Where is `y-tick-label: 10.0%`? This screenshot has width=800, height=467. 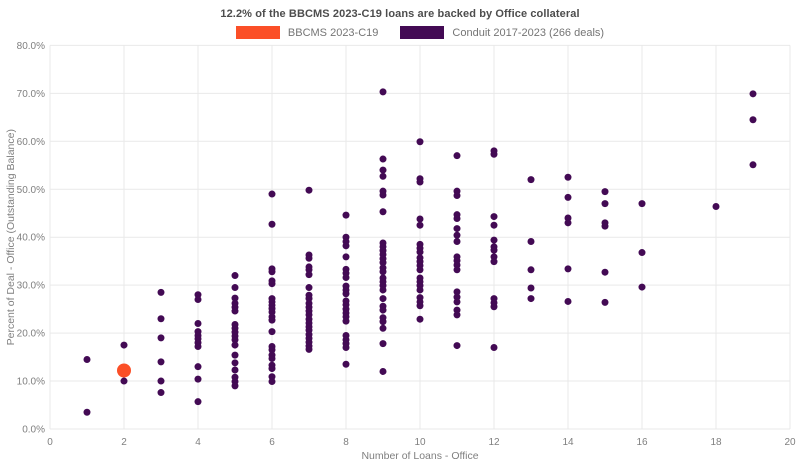
y-tick-label: 10.0% is located at coordinates (31, 382).